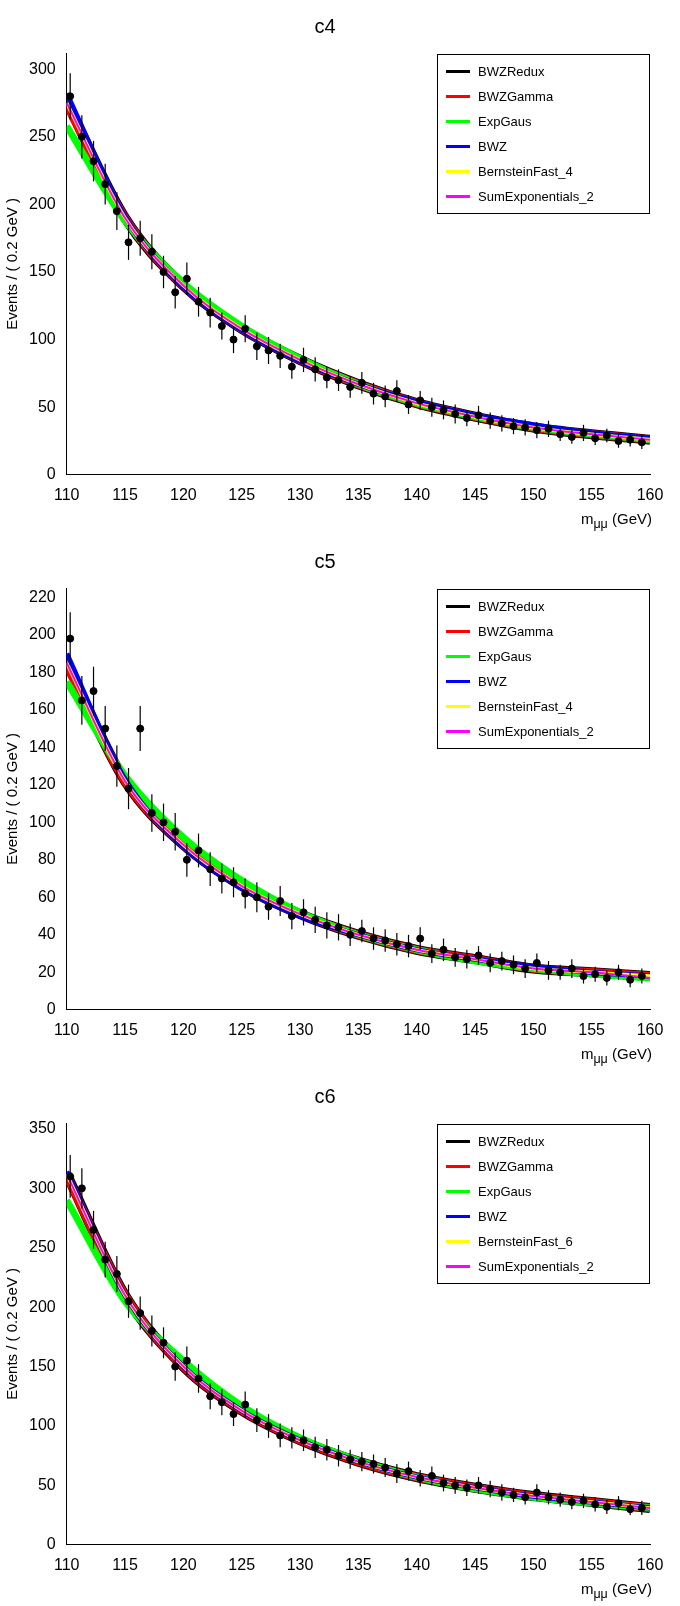 The height and width of the screenshot is (1606, 680). Describe the element at coordinates (325, 560) in the screenshot. I see `chart-title: c5` at that location.